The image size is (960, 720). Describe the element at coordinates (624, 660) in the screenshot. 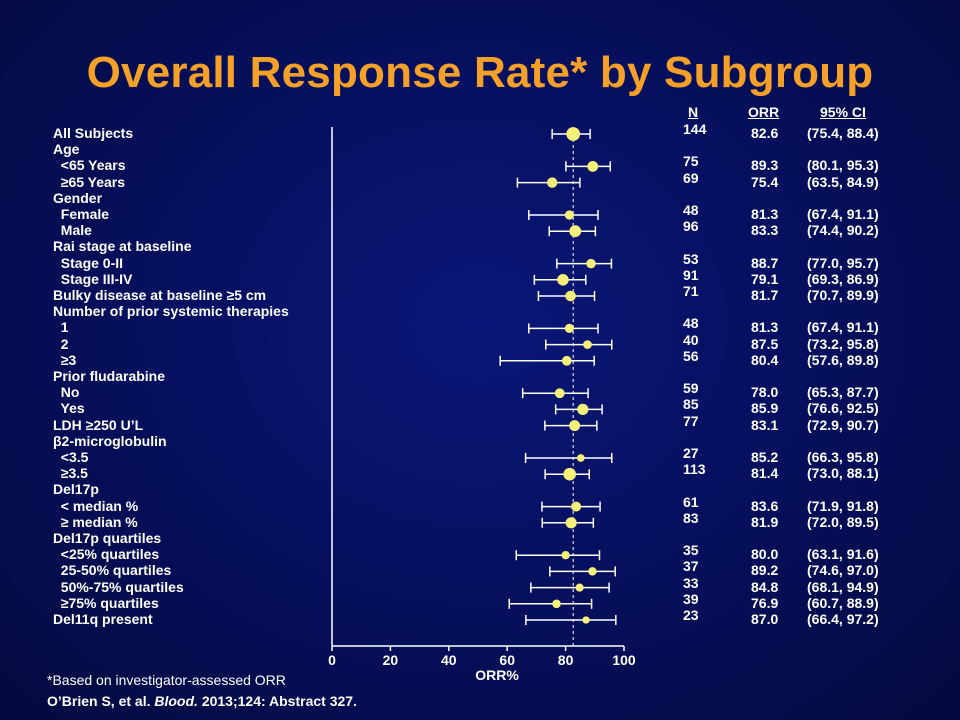

I see `x-tick-label: 100` at that location.